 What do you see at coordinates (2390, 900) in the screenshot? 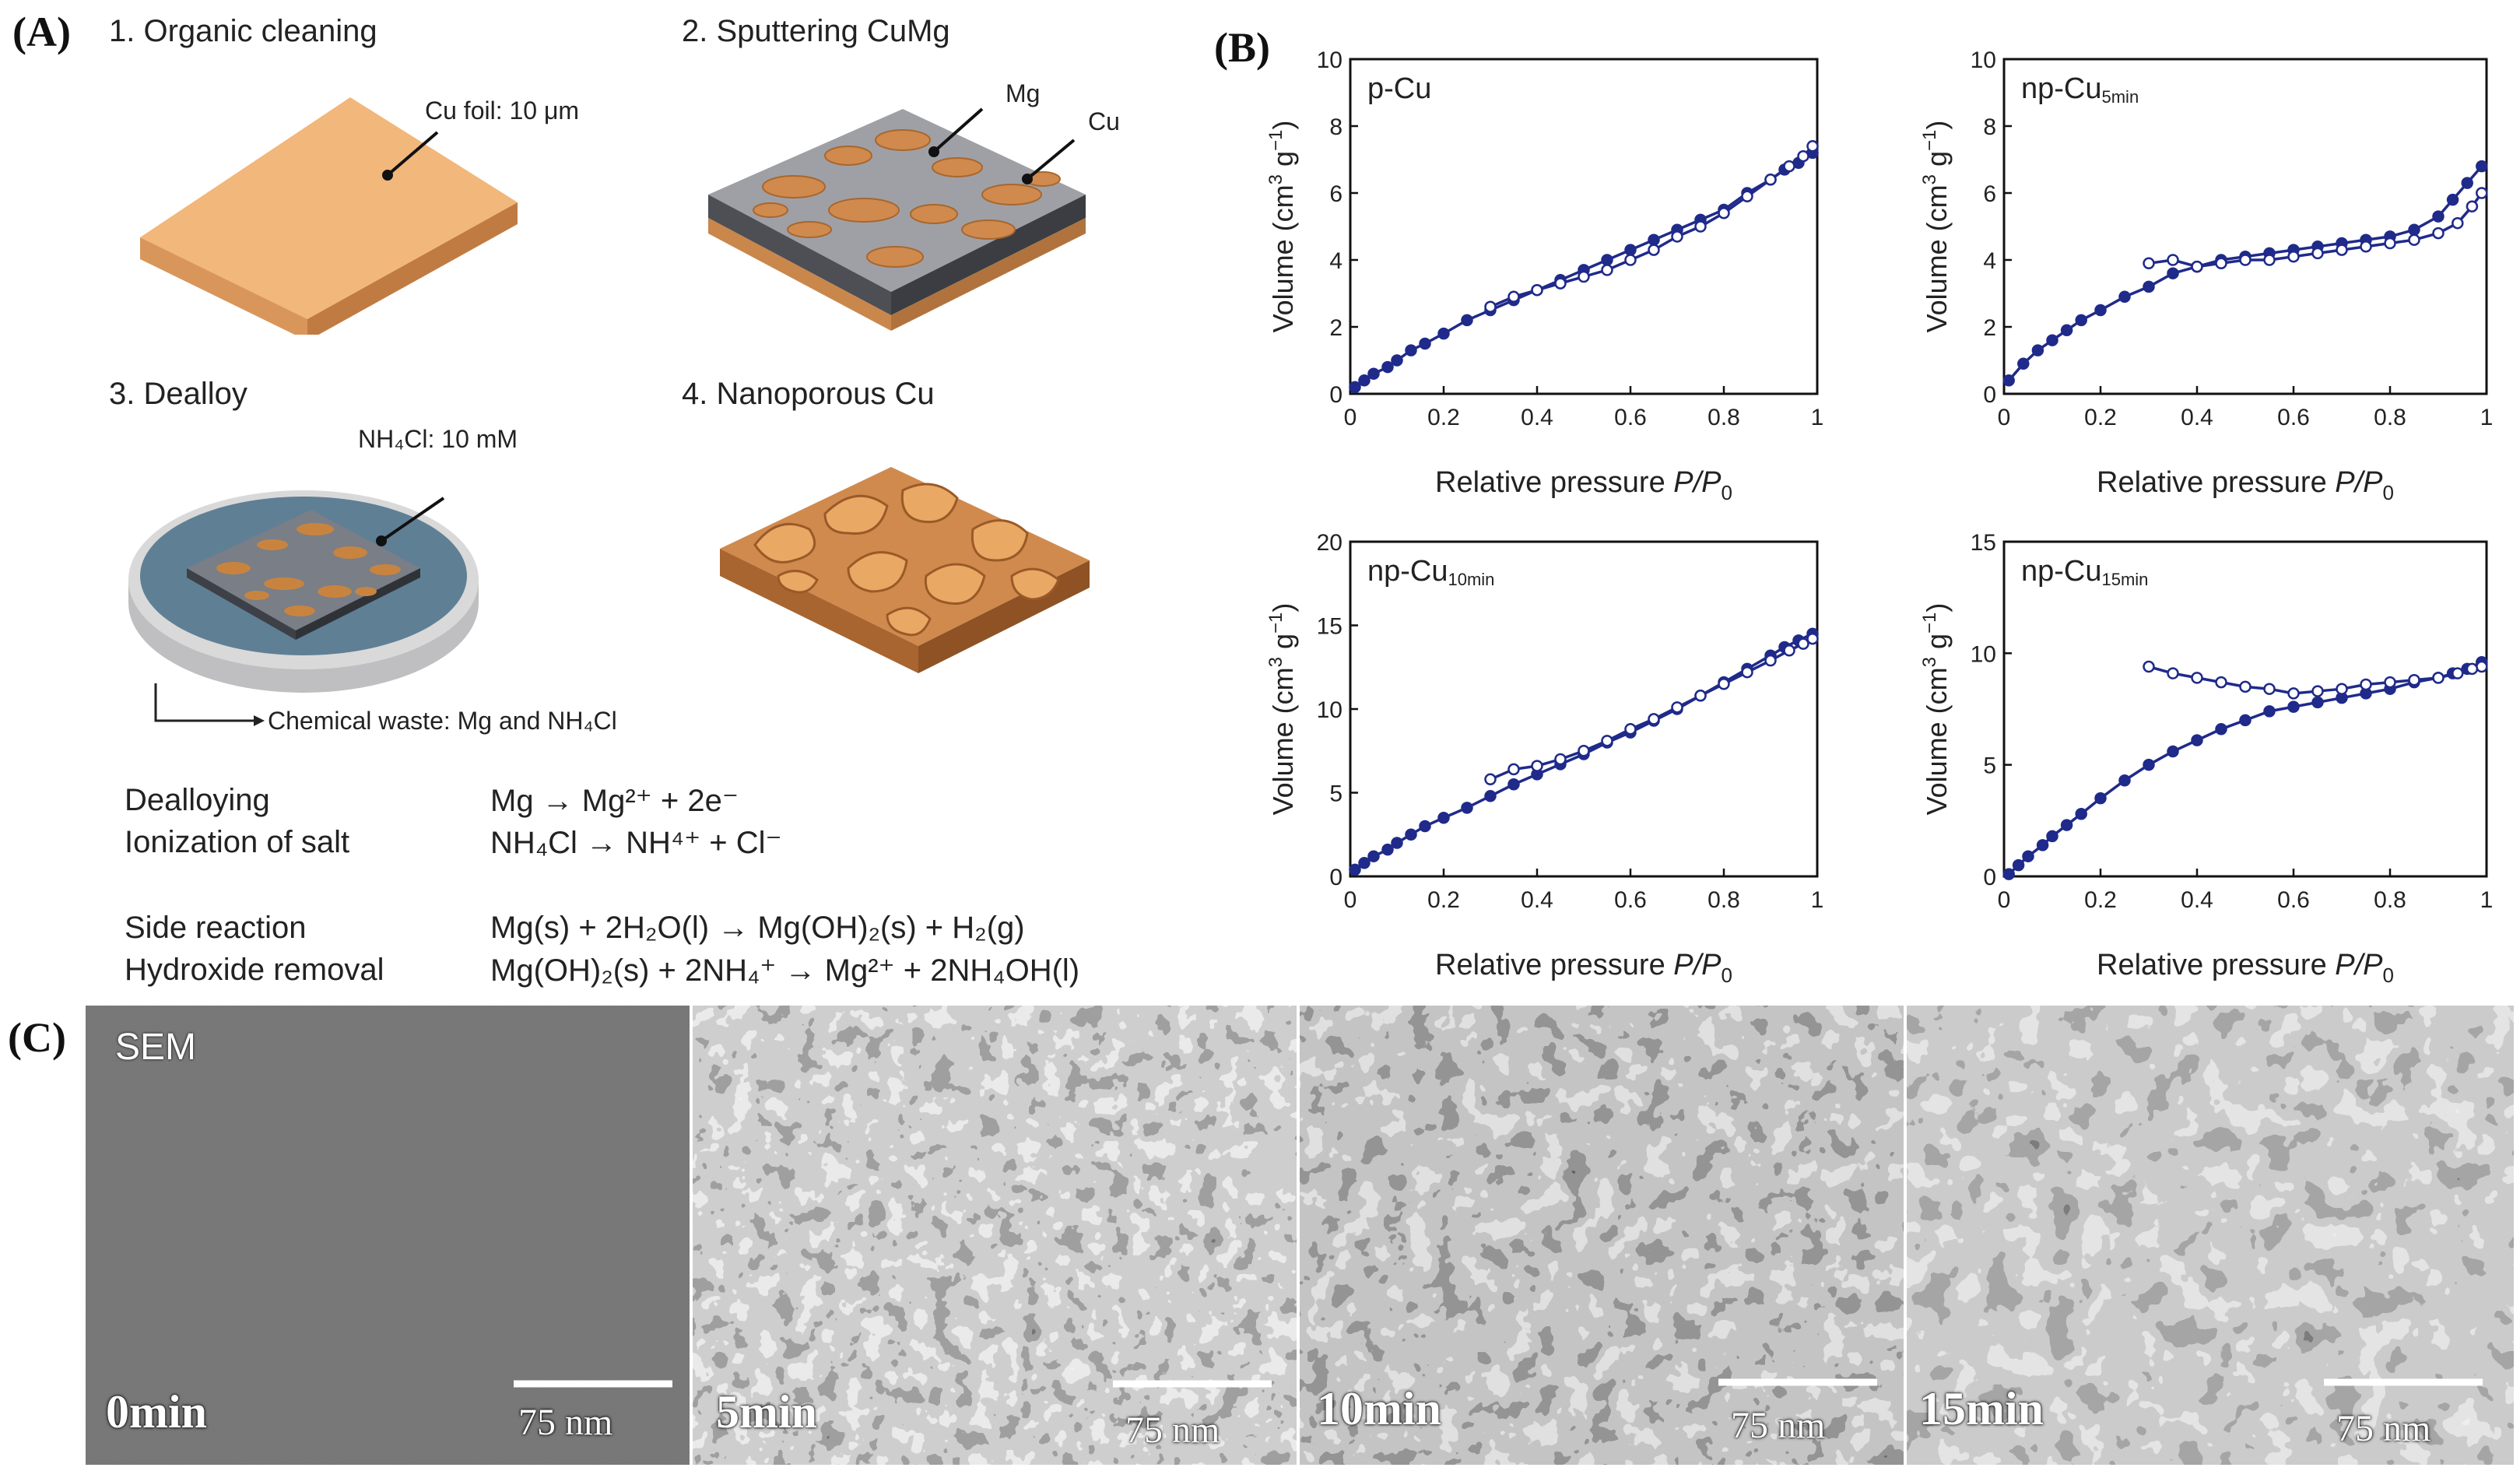
I see `chart-4-xtick-label: 0.8` at bounding box center [2390, 900].